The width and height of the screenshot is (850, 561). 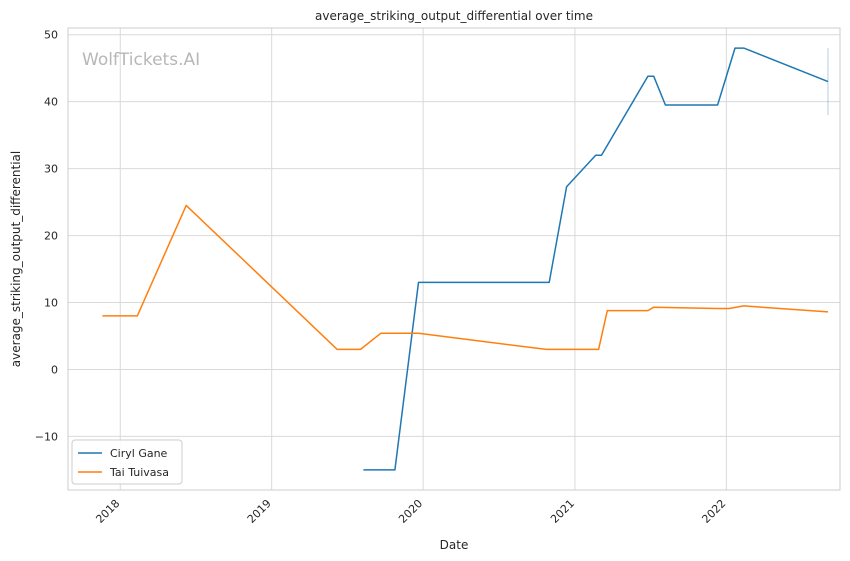 I want to click on y-tick-label: 0, so click(x=54, y=369).